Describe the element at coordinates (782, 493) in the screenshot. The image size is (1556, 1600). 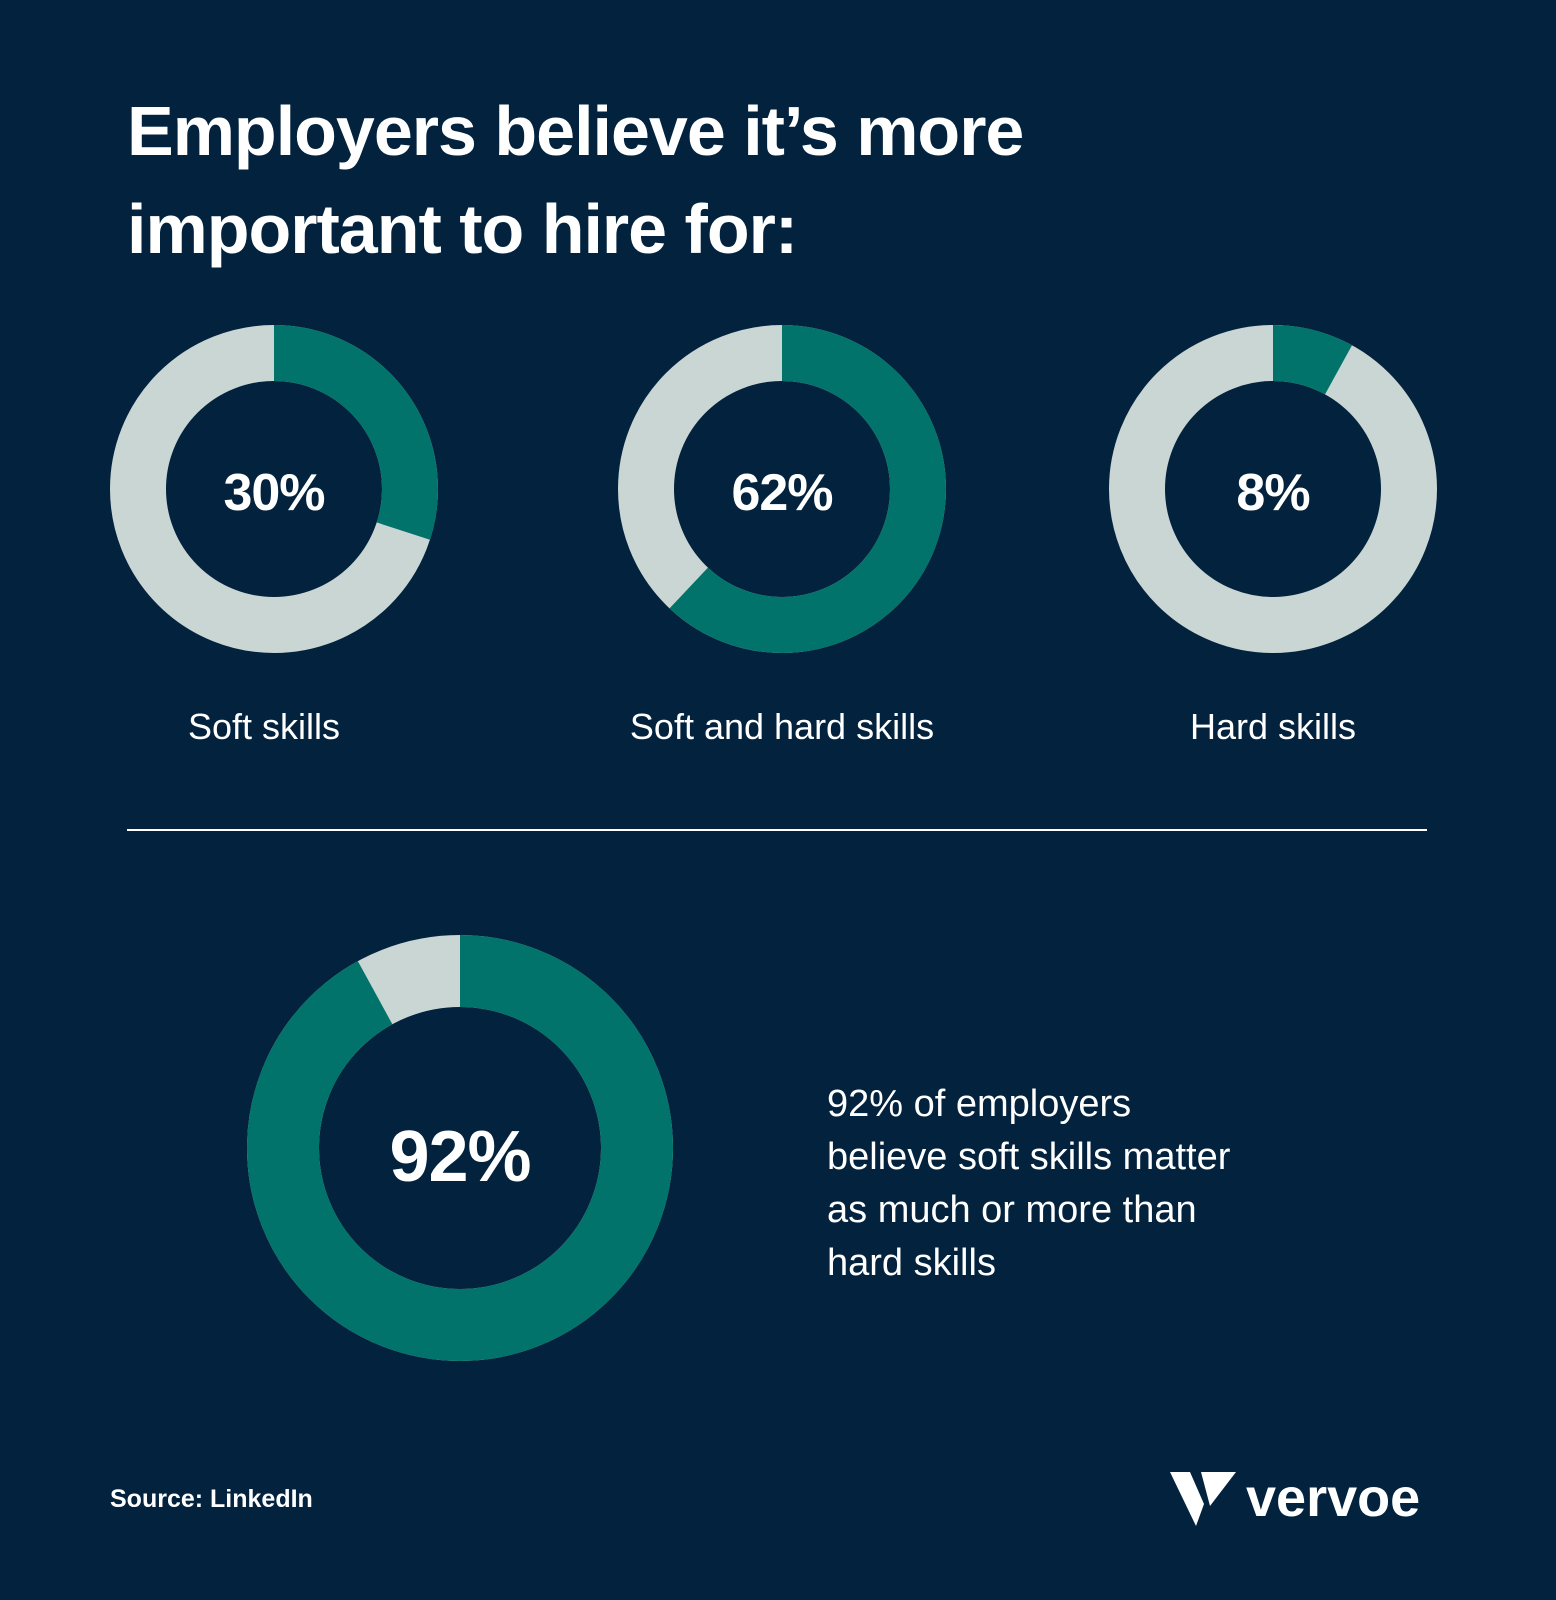
I see `donut-soft-and-hard-skills-value: 62%` at that location.